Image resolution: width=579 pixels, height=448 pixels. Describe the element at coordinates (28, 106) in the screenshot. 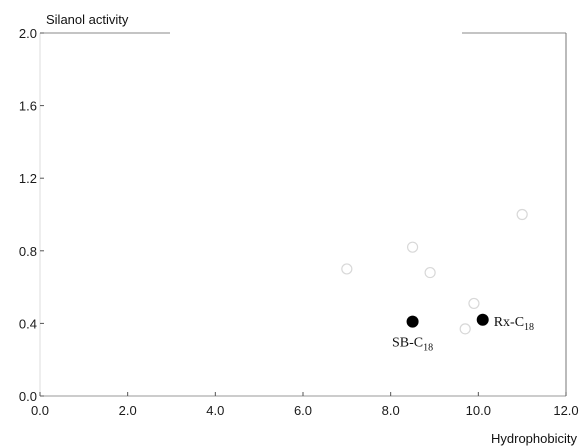

I see `y-tick-label: 1.6` at that location.